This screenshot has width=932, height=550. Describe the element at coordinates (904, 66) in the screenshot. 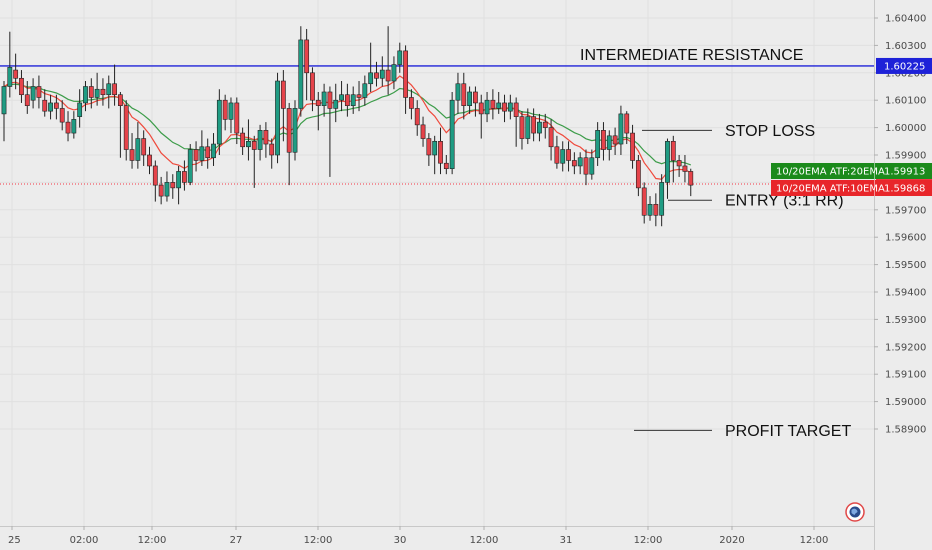

I see `resistance-price-tag: 1.60225` at that location.